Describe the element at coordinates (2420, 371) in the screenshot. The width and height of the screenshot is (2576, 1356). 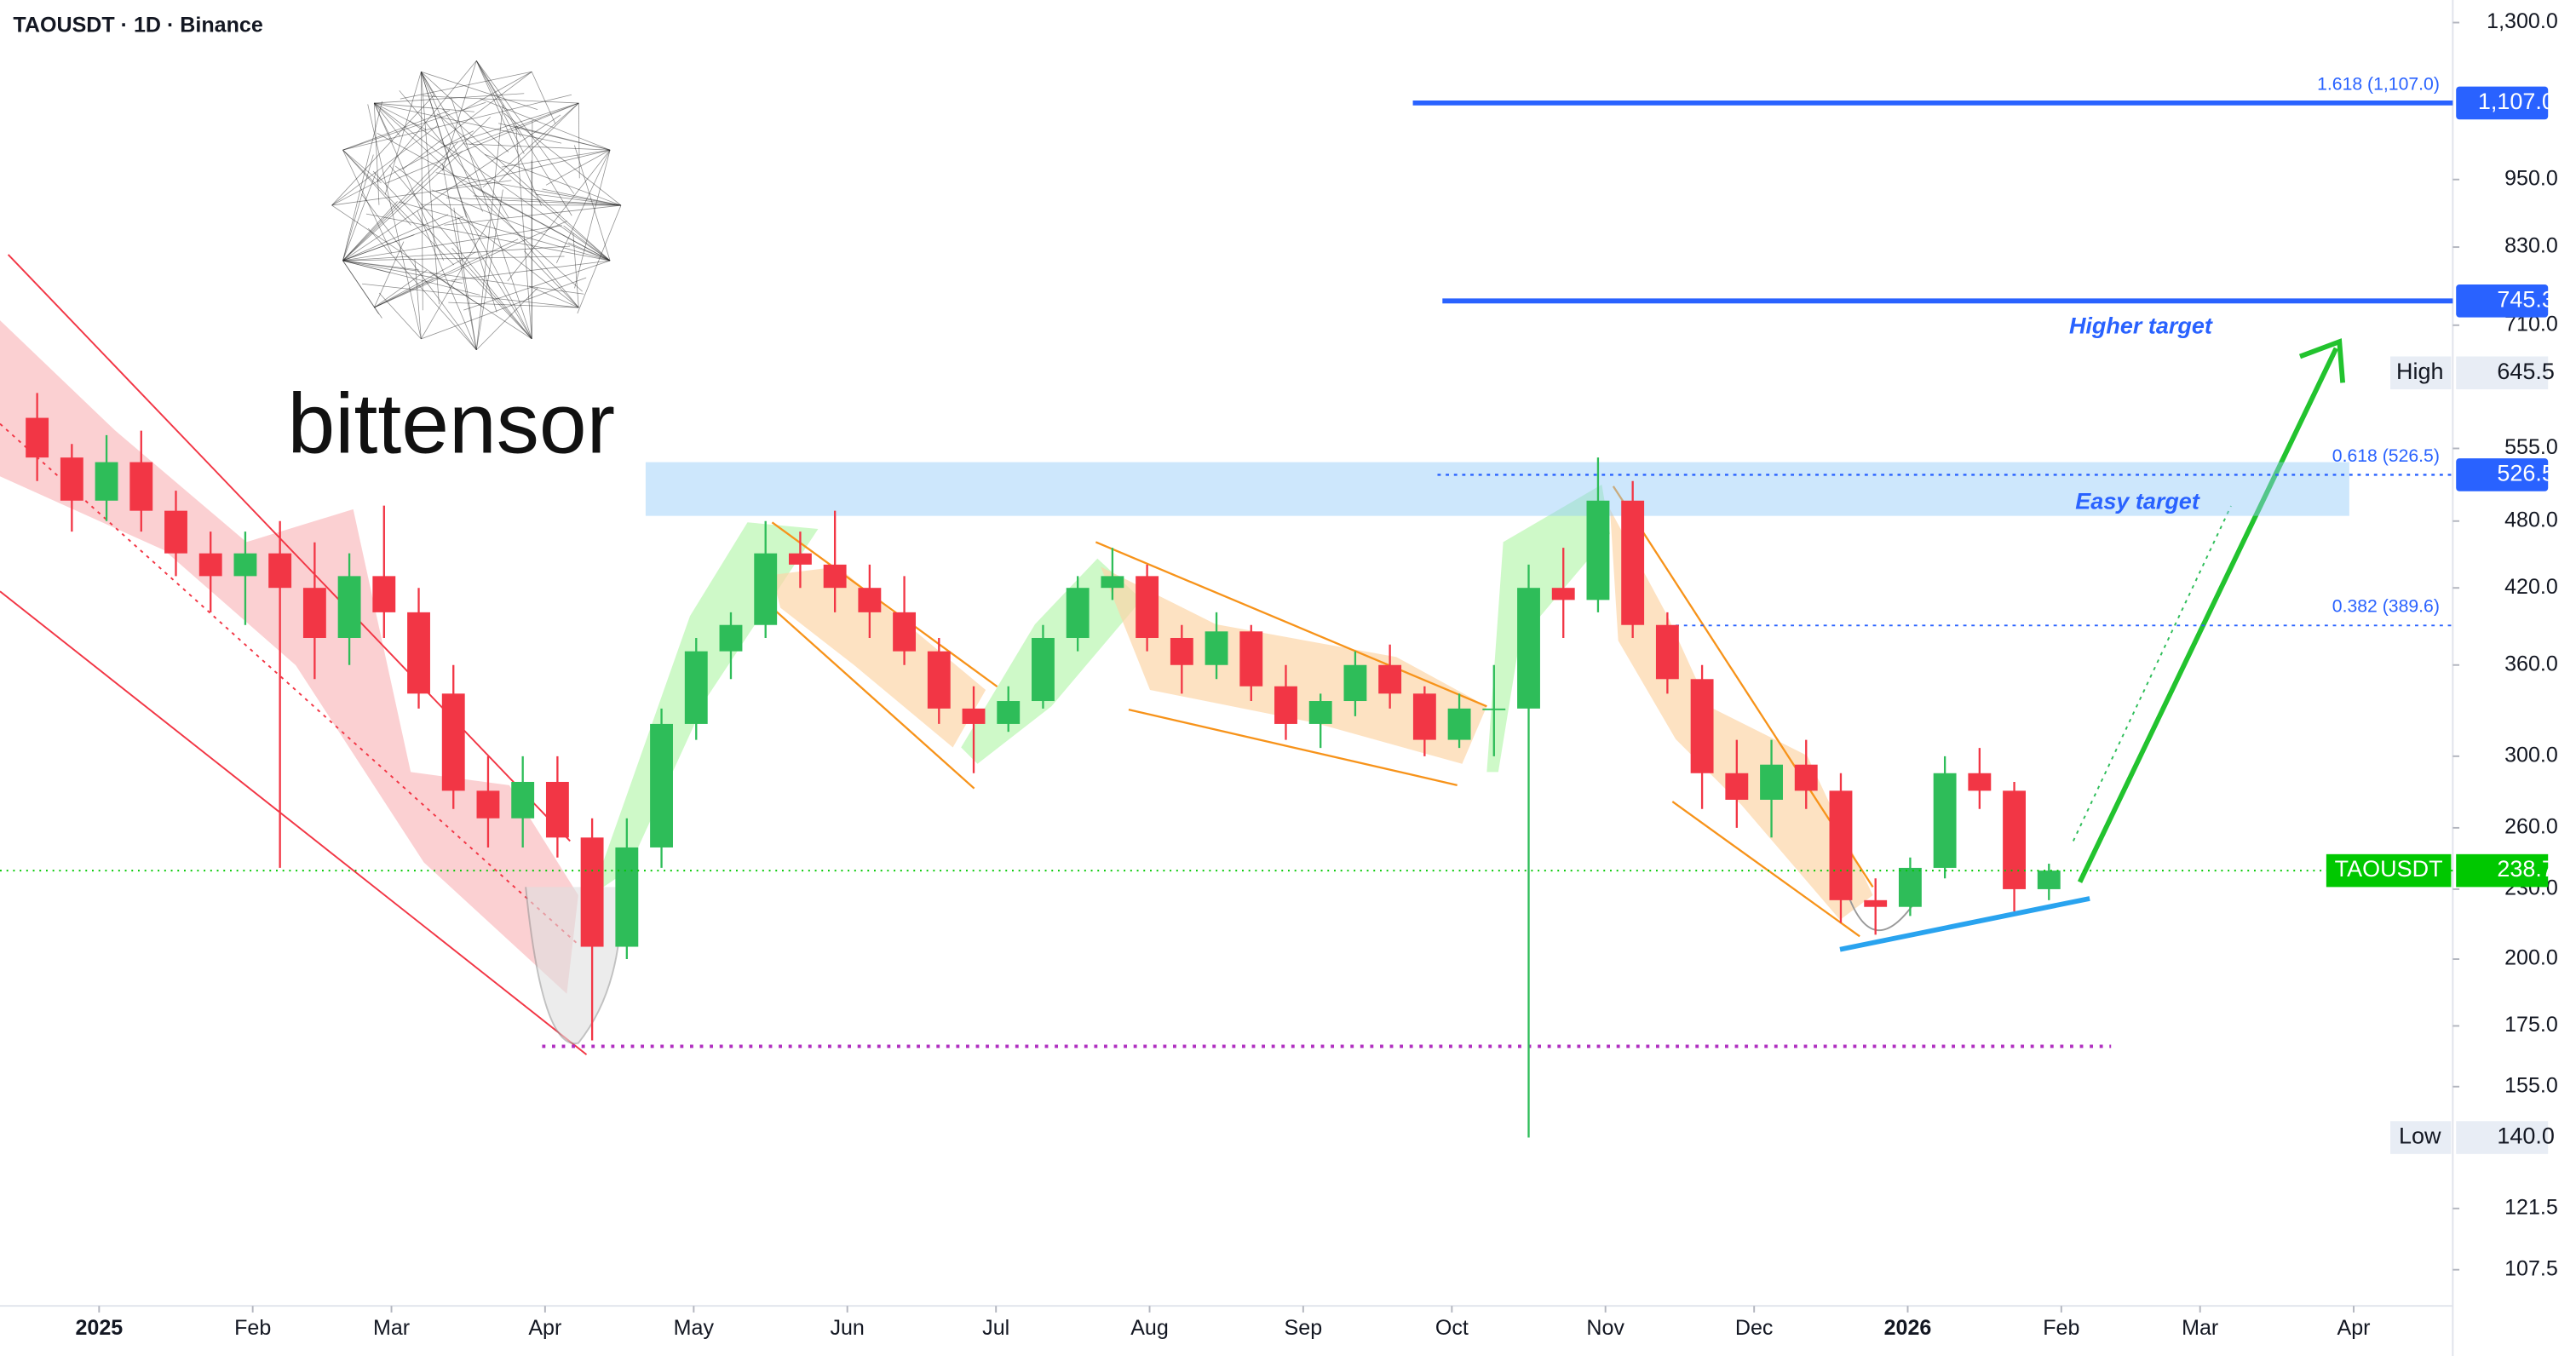
I see `marker-name: High` at that location.